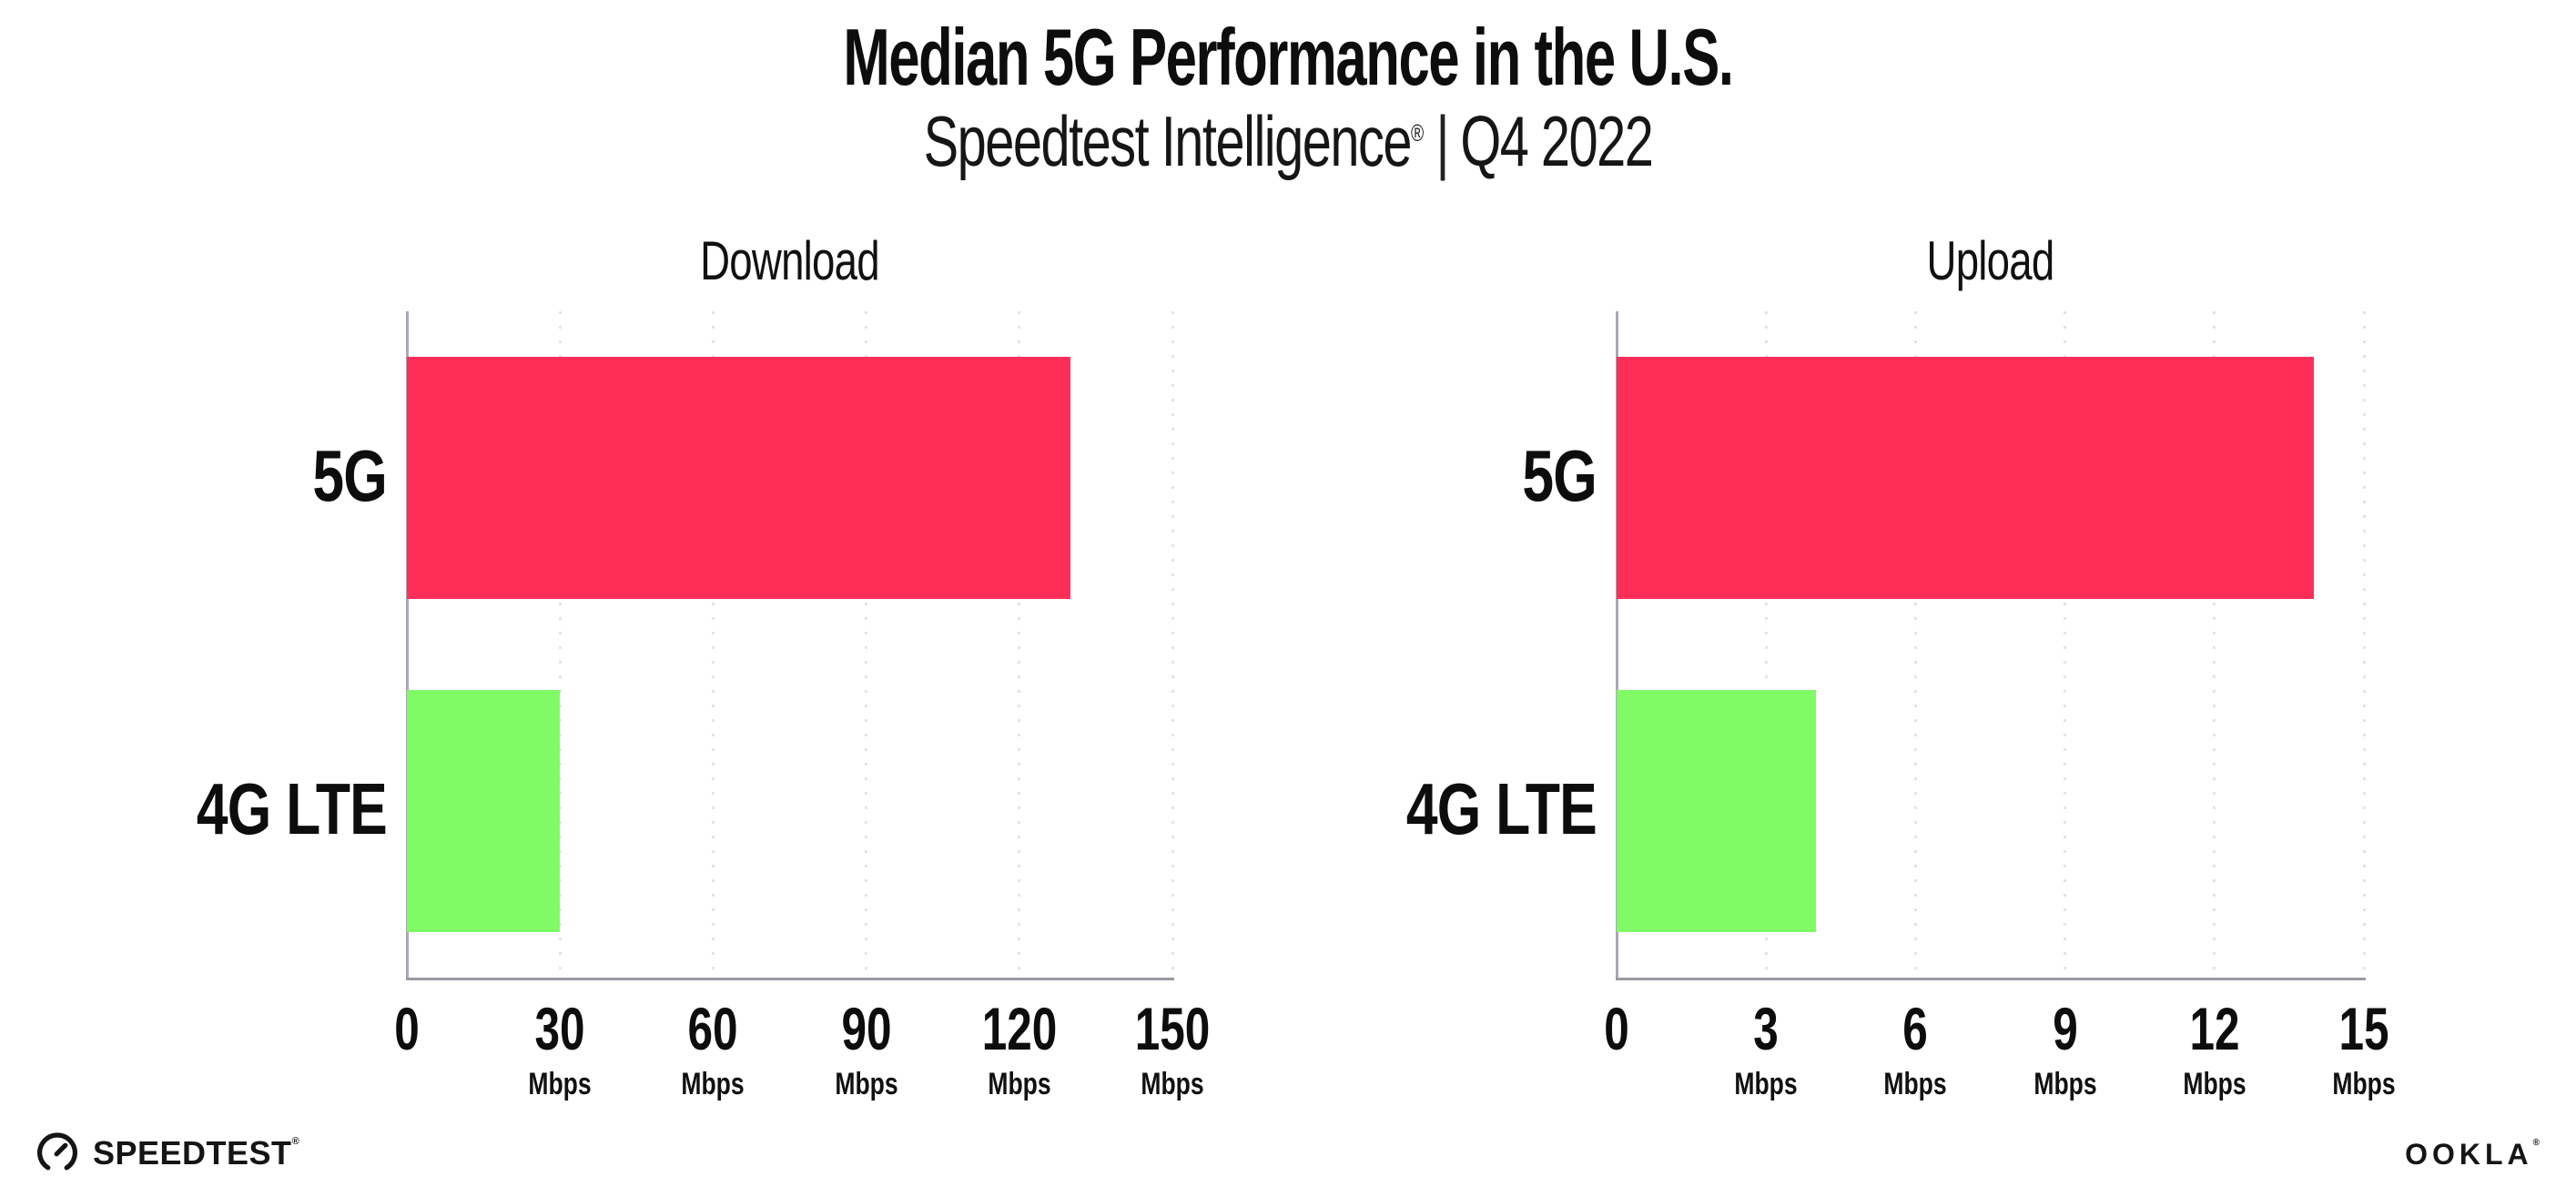  Describe the element at coordinates (559, 1028) in the screenshot. I see `x-tick-label: 30` at that location.